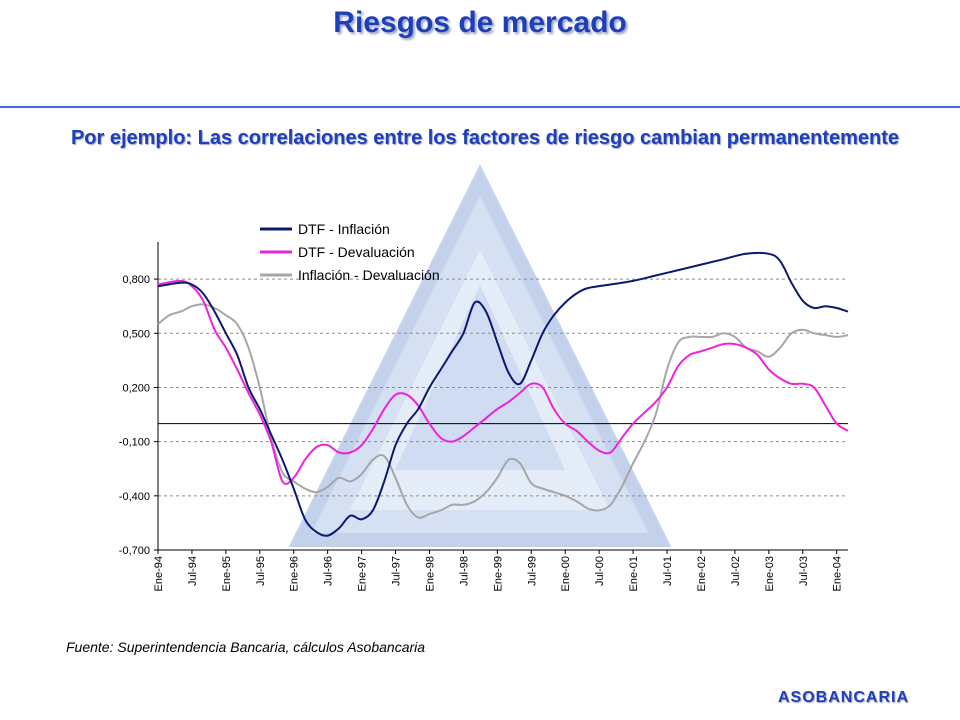  What do you see at coordinates (363, 573) in the screenshot?
I see `x-tick-label: Ene-97` at bounding box center [363, 573].